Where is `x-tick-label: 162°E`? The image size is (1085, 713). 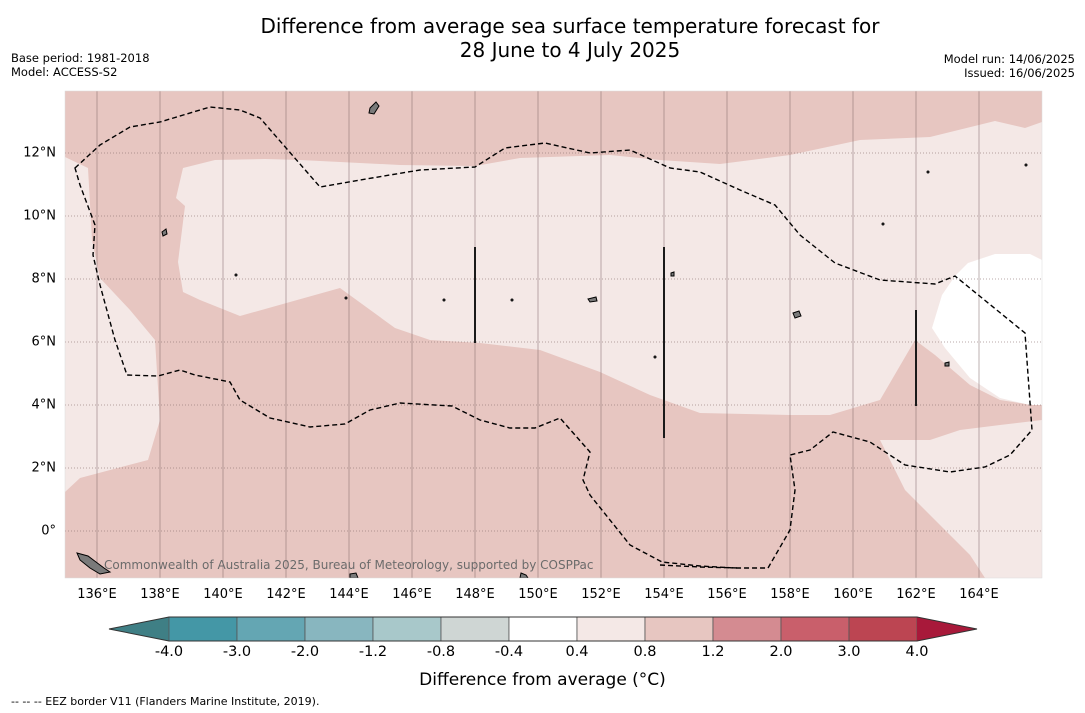 x-tick-label: 162°E is located at coordinates (916, 594).